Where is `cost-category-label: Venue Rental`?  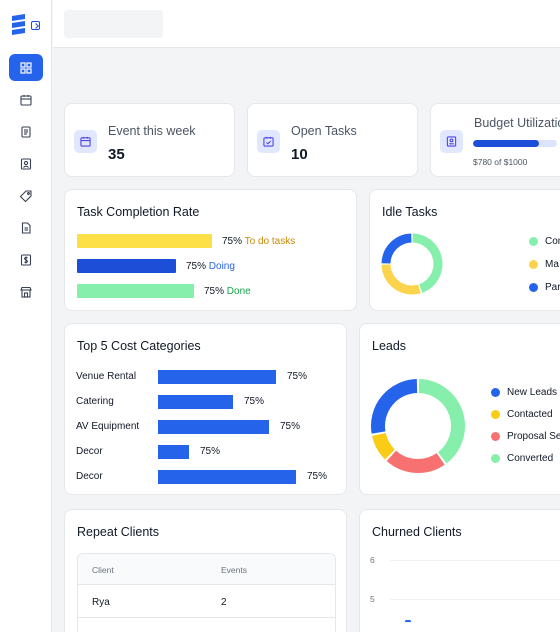
cost-category-label: Venue Rental is located at coordinates (106, 376).